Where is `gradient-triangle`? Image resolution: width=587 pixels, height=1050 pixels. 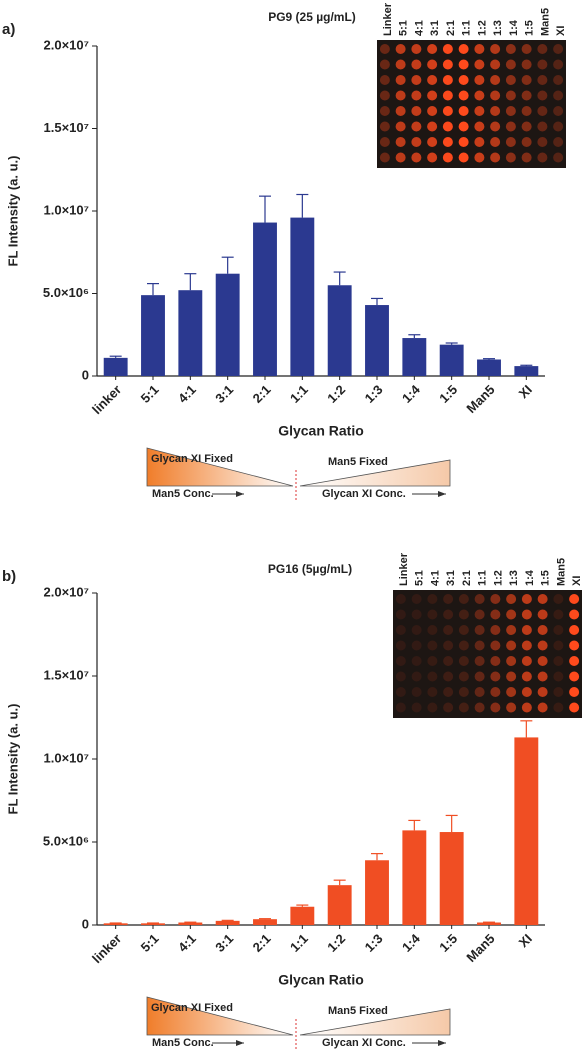 gradient-triangle is located at coordinates (375, 1022).